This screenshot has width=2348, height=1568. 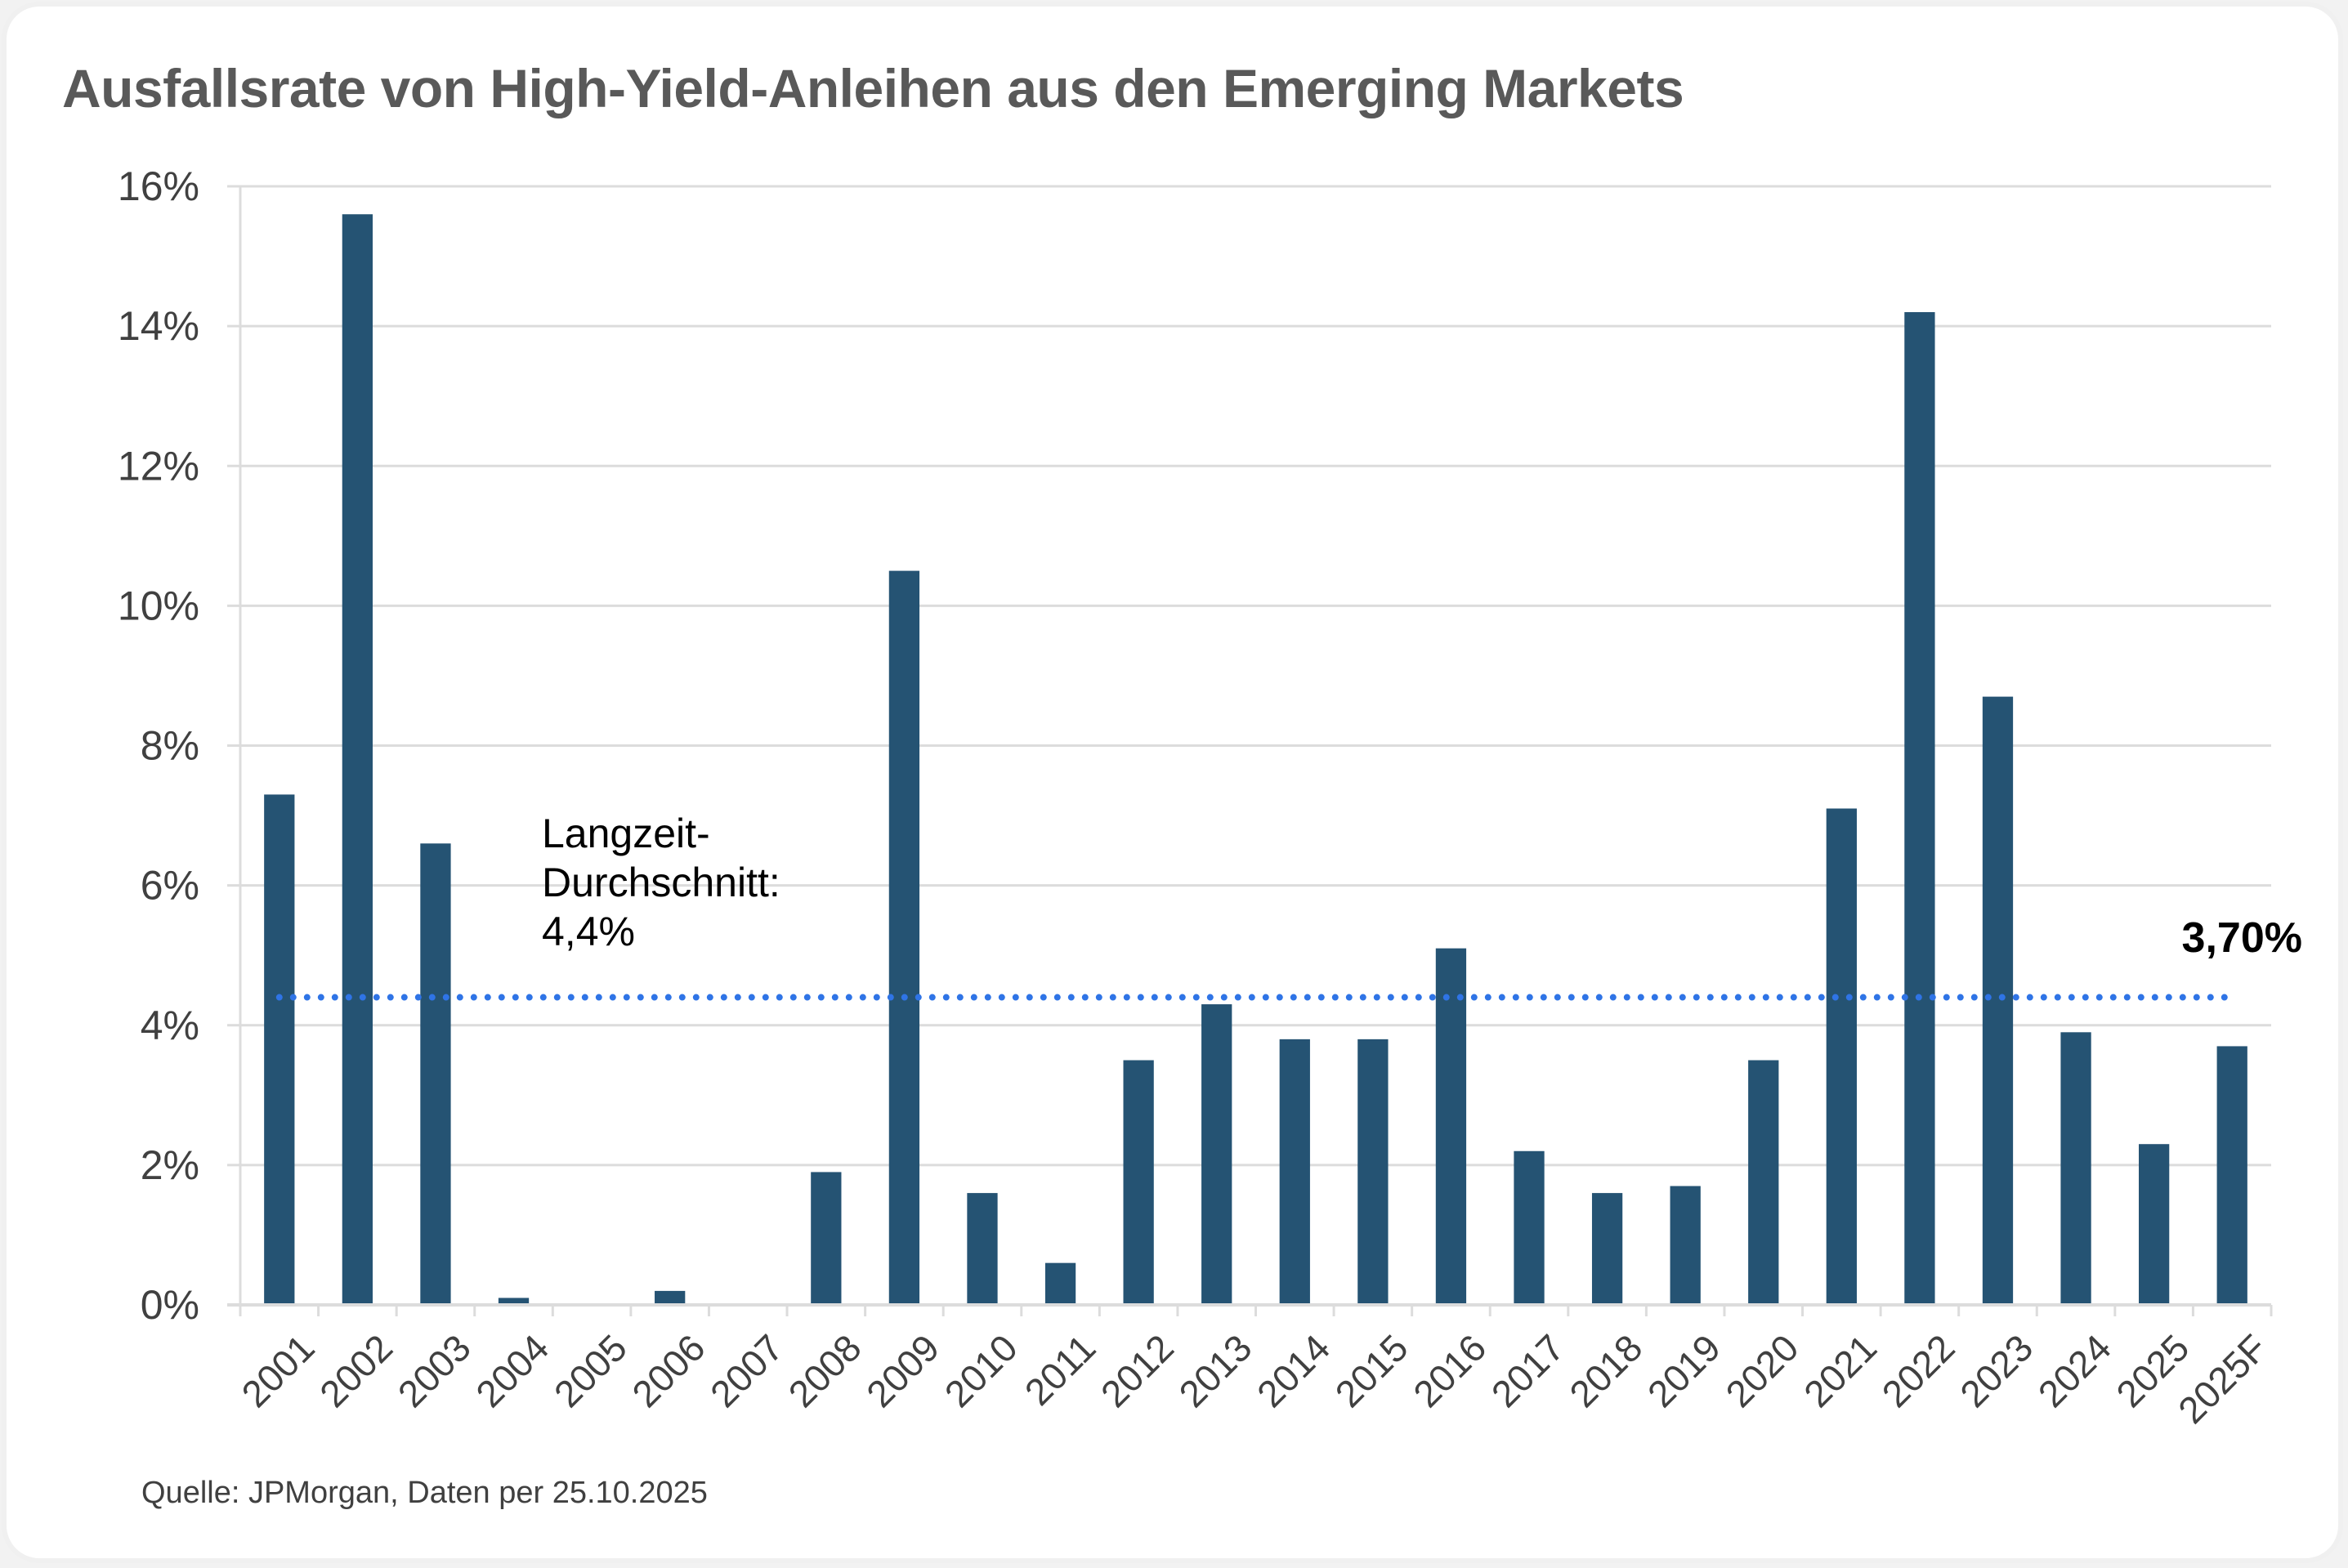 What do you see at coordinates (514, 1301) in the screenshot?
I see `bar-2004` at bounding box center [514, 1301].